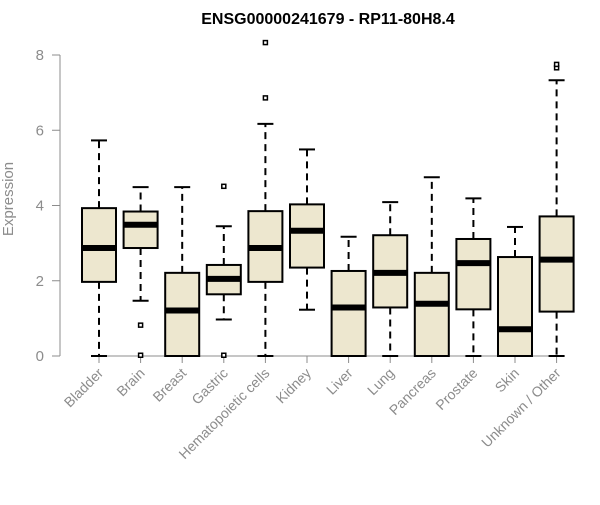 Image resolution: width=600 pixels, height=505 pixels. I want to click on x-tick-label: Unknown / Other, so click(521, 408).